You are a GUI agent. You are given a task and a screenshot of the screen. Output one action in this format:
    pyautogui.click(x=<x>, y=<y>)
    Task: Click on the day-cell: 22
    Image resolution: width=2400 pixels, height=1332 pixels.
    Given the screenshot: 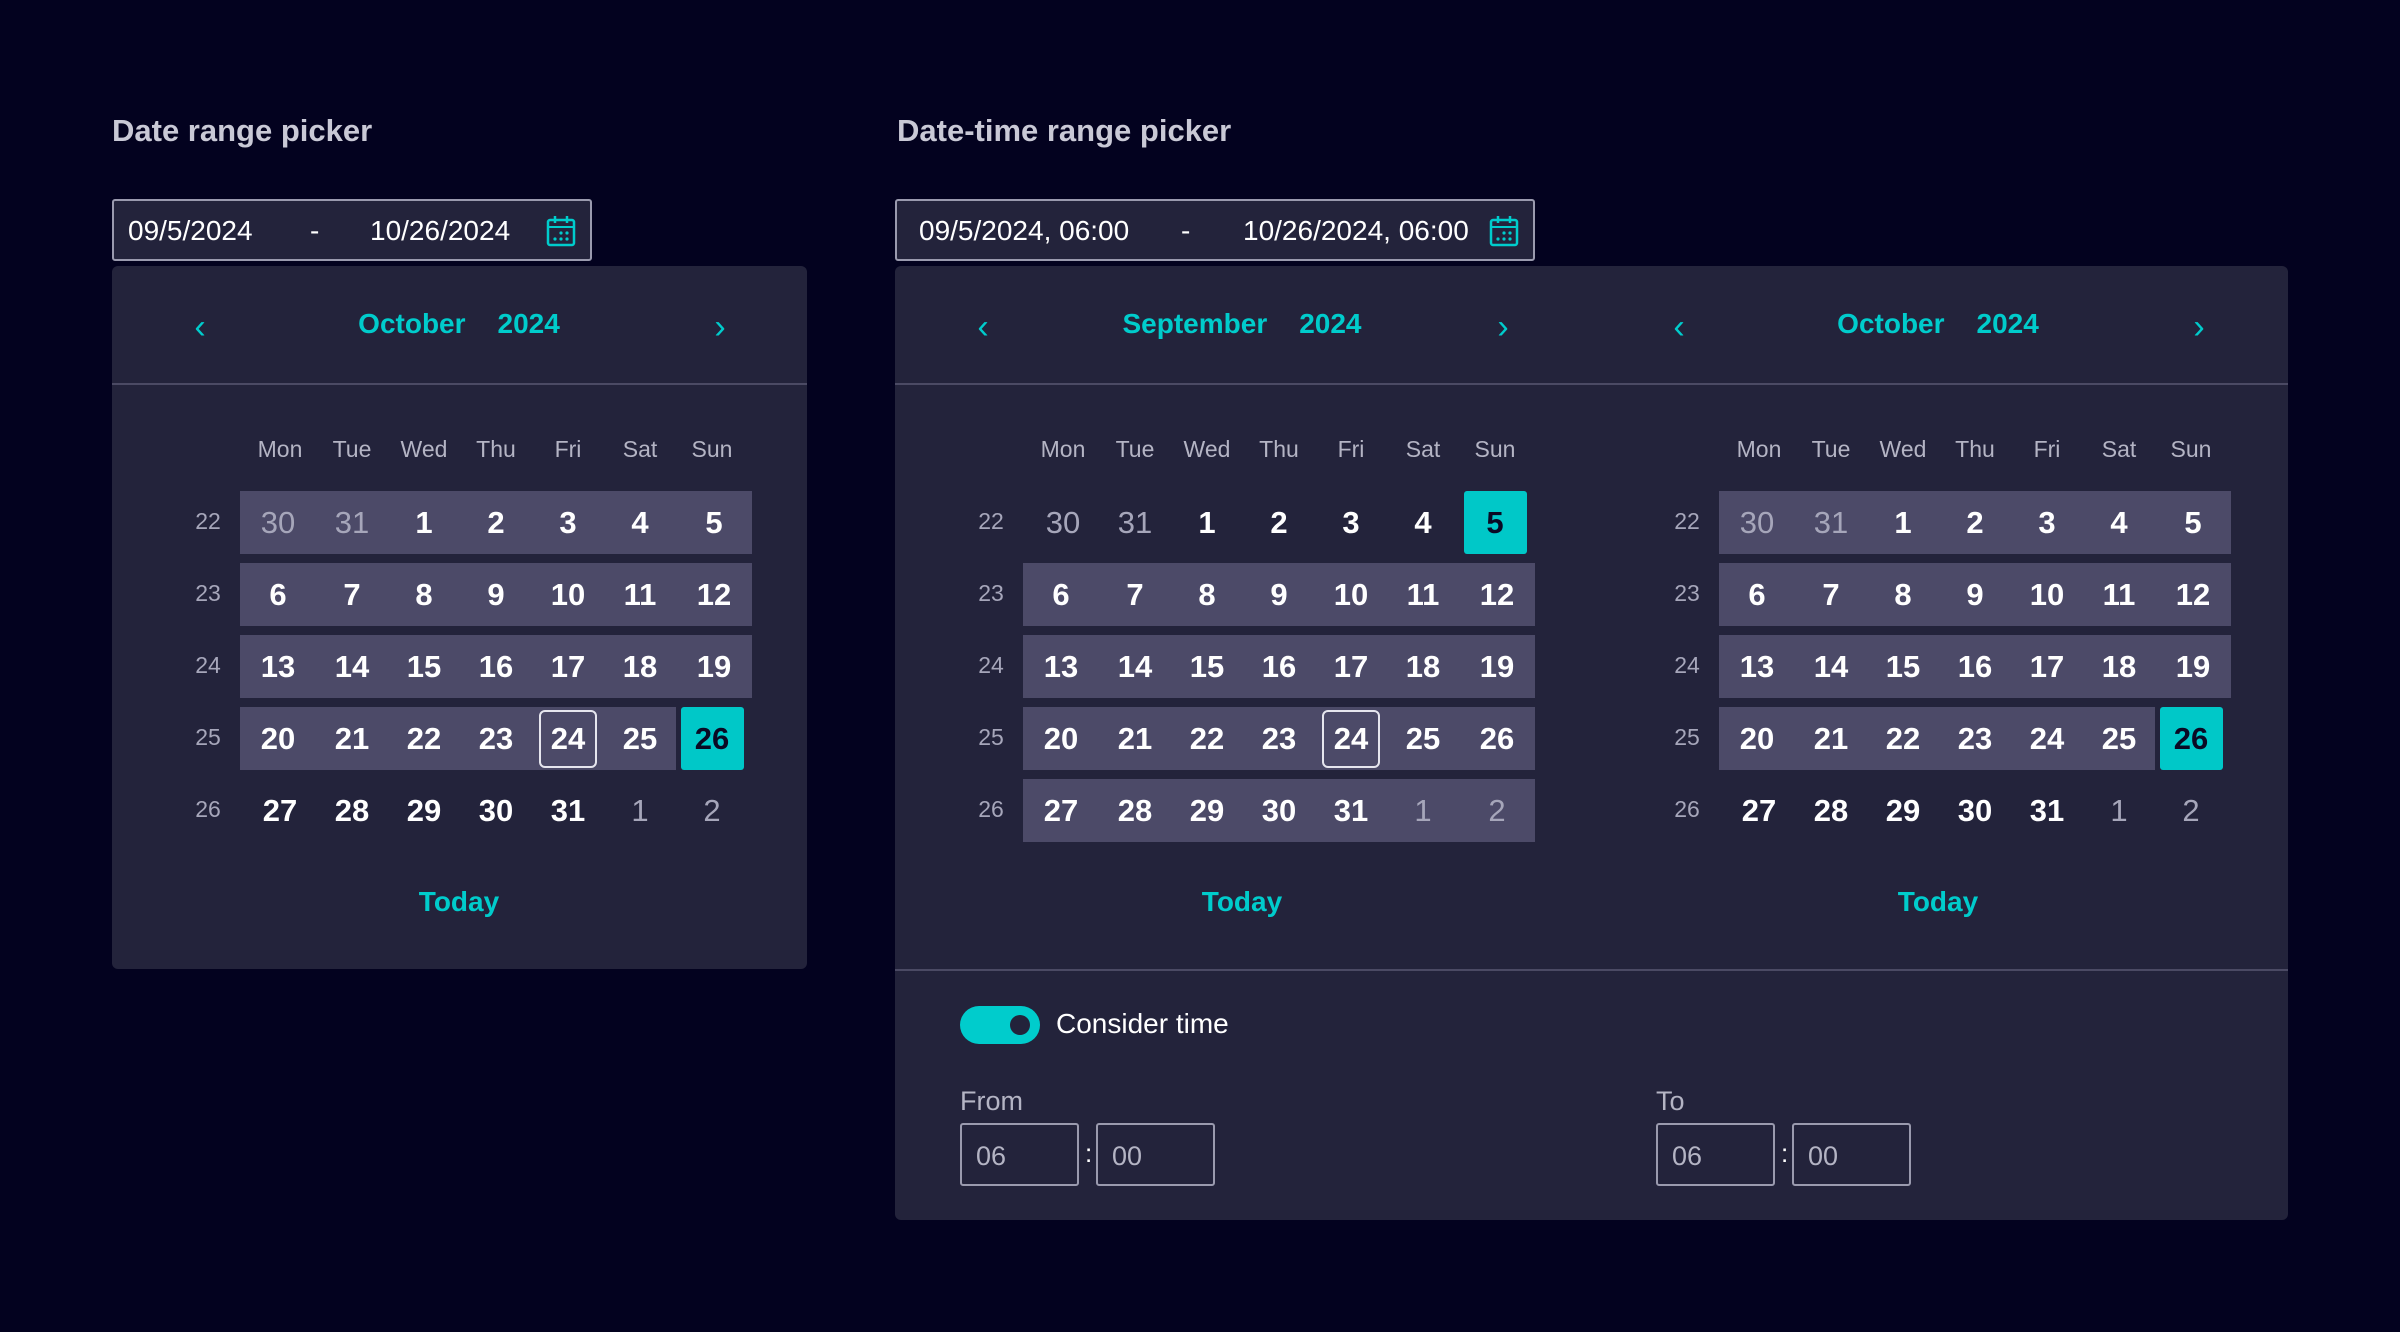 What is the action you would take?
    pyautogui.click(x=424, y=738)
    